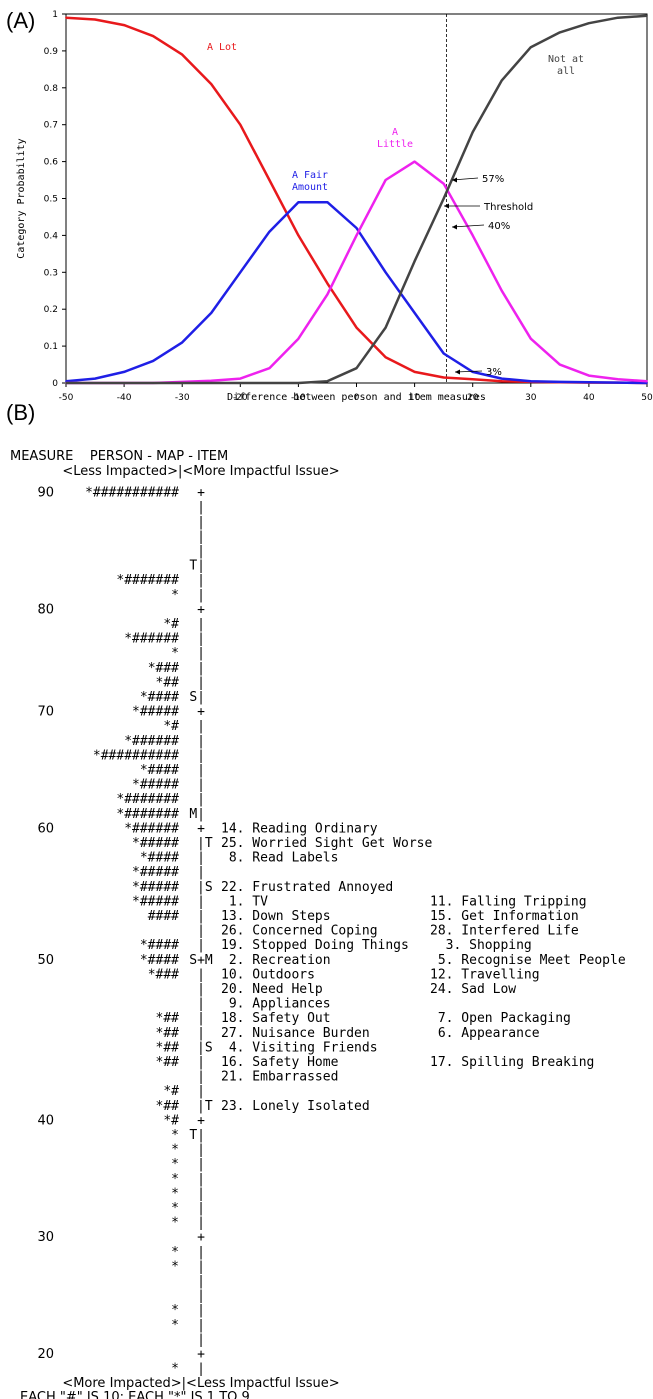  Describe the element at coordinates (508, 207) in the screenshot. I see `annotation-label: Threshold` at that location.